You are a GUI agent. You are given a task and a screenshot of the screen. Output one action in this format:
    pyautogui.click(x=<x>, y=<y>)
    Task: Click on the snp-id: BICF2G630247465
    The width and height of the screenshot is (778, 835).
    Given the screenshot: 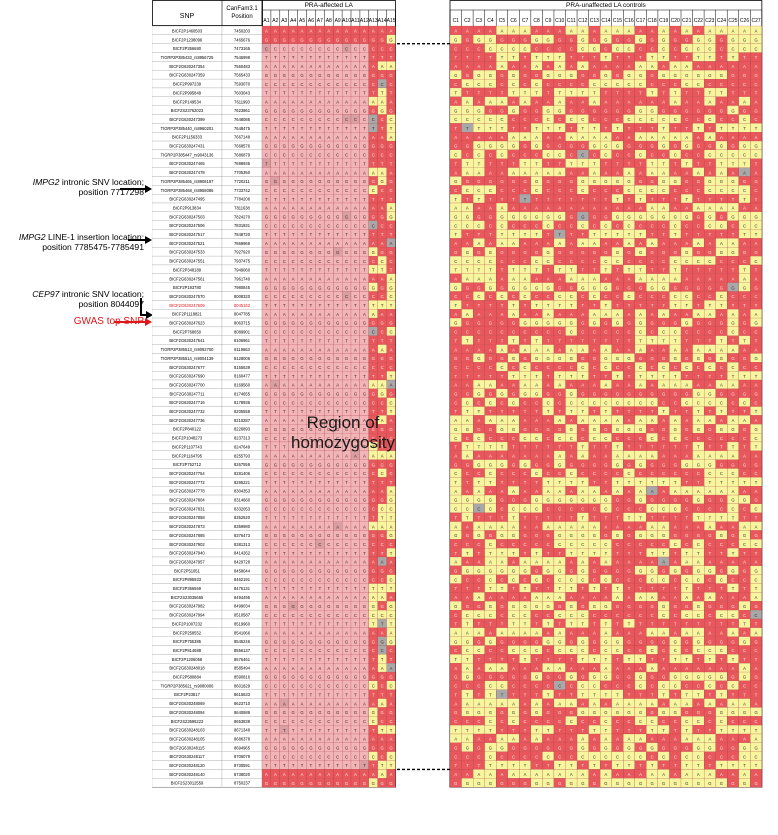 What is the action you would take?
    pyautogui.click(x=187, y=163)
    